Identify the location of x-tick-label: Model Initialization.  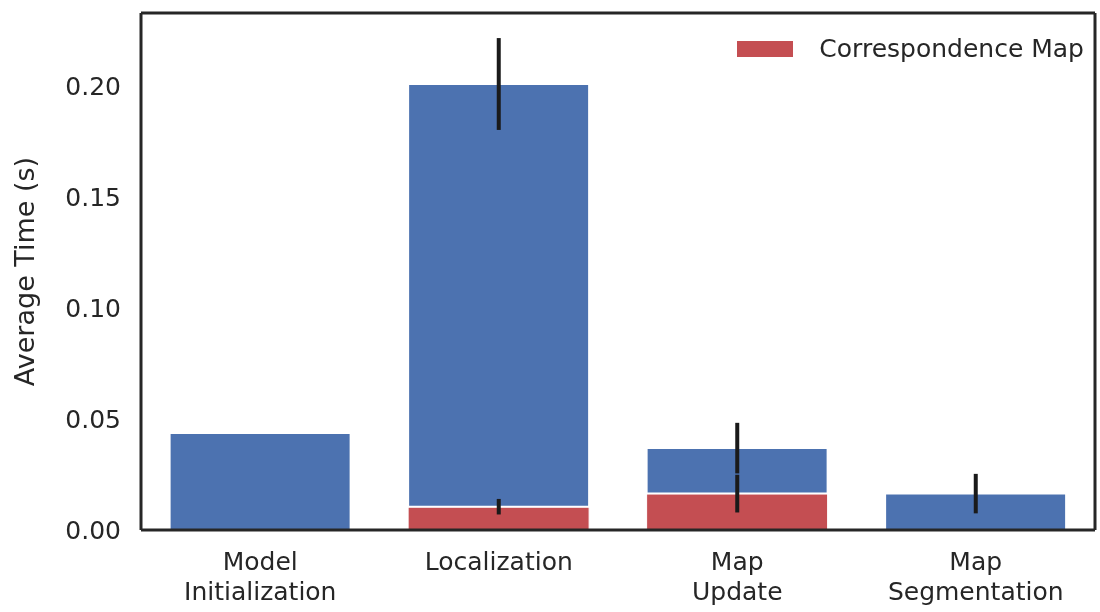
(260, 576).